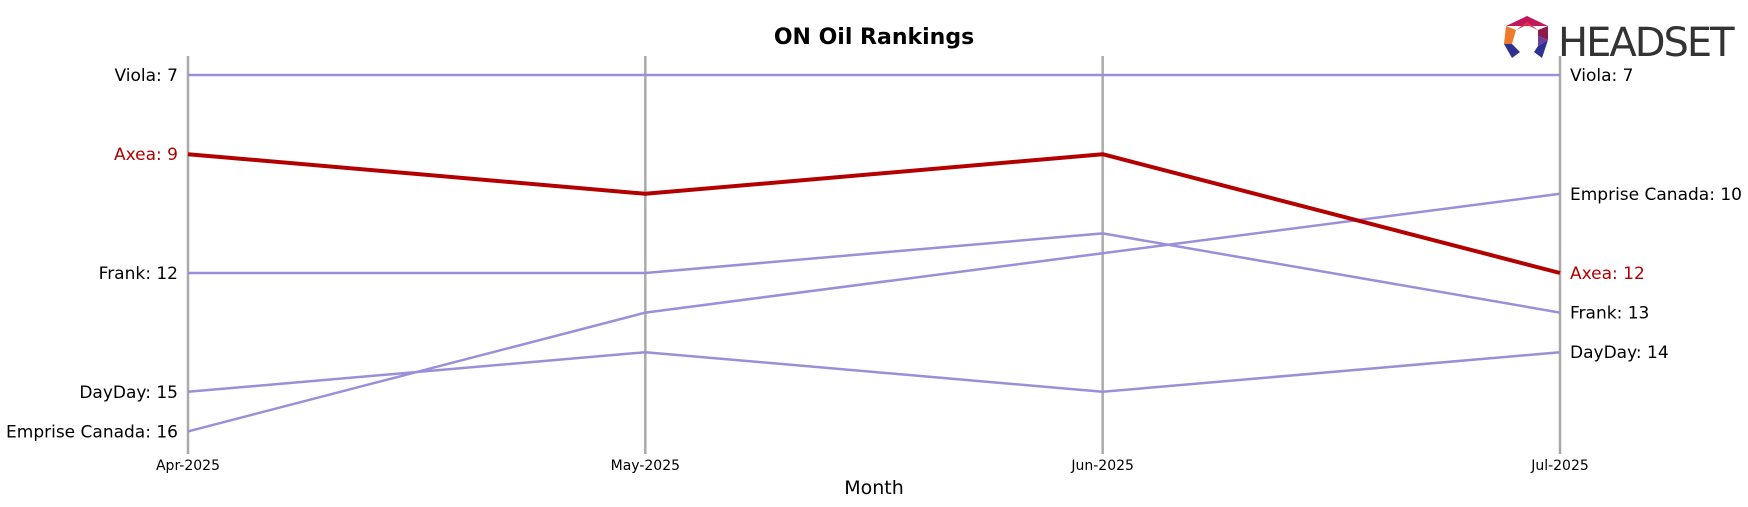 The image size is (1748, 507). I want to click on headset-hexagon-logo-icon, so click(1526, 37).